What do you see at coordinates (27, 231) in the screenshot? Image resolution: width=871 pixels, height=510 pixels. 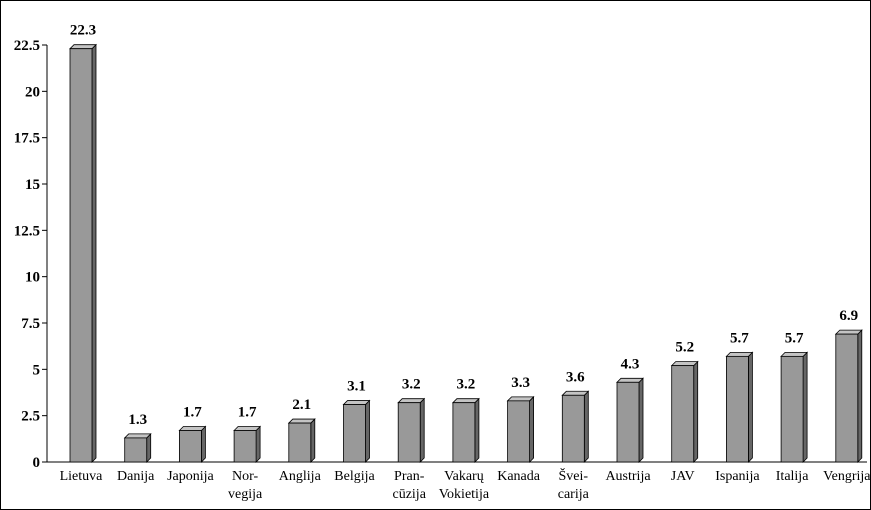 I see `y-tick-label: 12.5` at bounding box center [27, 231].